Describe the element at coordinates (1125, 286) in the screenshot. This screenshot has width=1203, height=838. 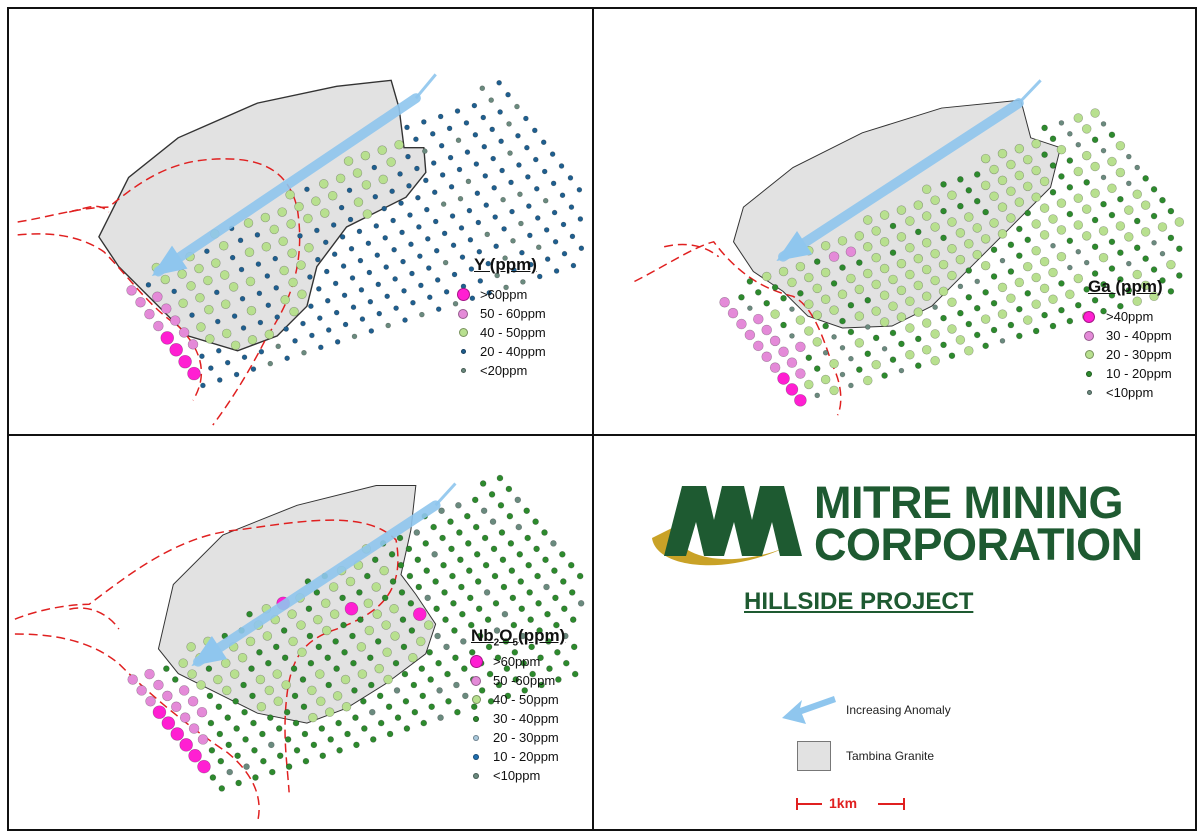
I see `ga-legend-title: Ga (ppm)` at that location.